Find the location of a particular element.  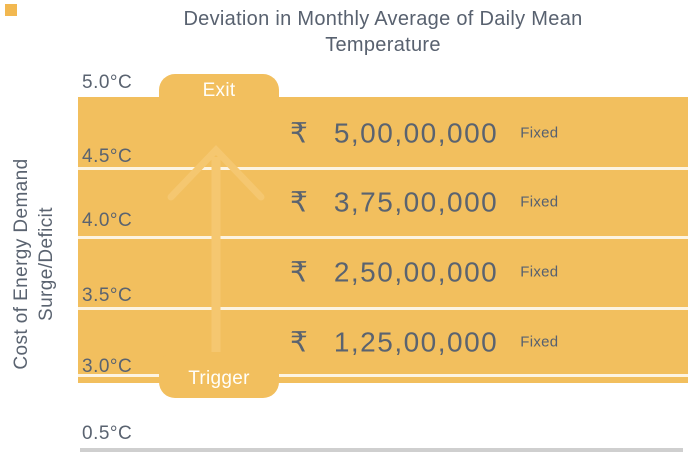

payout-amount: 5,00,00,000 is located at coordinates (416, 132).